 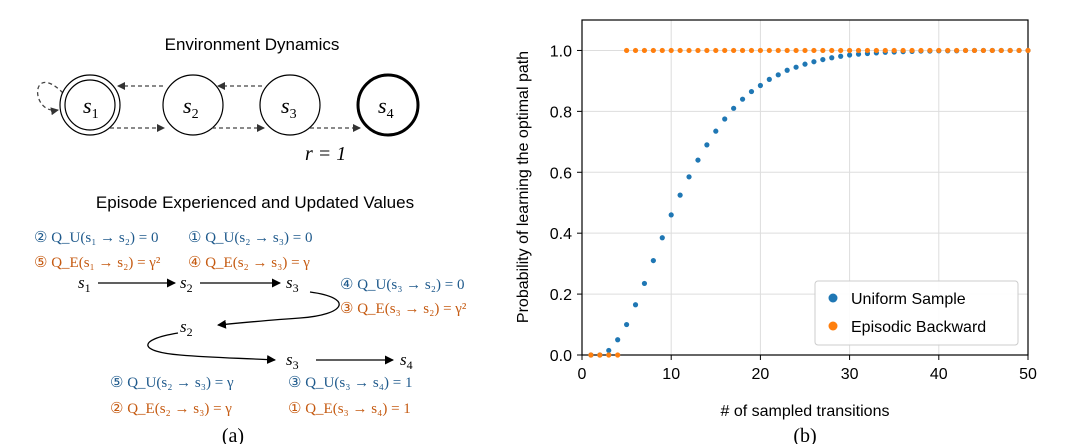 I want to click on legend: Uniform Sample Episodic Backward, so click(x=916, y=313).